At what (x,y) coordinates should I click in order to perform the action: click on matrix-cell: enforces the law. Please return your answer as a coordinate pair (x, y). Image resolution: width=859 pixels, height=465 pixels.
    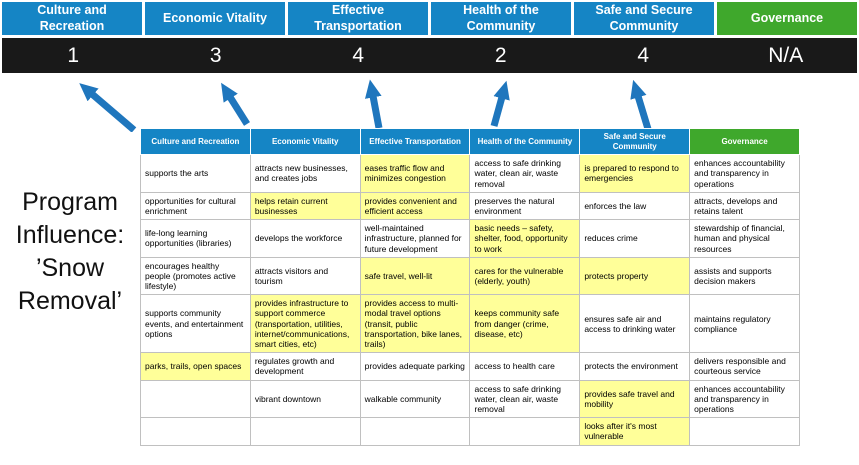
    Looking at the image, I should click on (635, 206).